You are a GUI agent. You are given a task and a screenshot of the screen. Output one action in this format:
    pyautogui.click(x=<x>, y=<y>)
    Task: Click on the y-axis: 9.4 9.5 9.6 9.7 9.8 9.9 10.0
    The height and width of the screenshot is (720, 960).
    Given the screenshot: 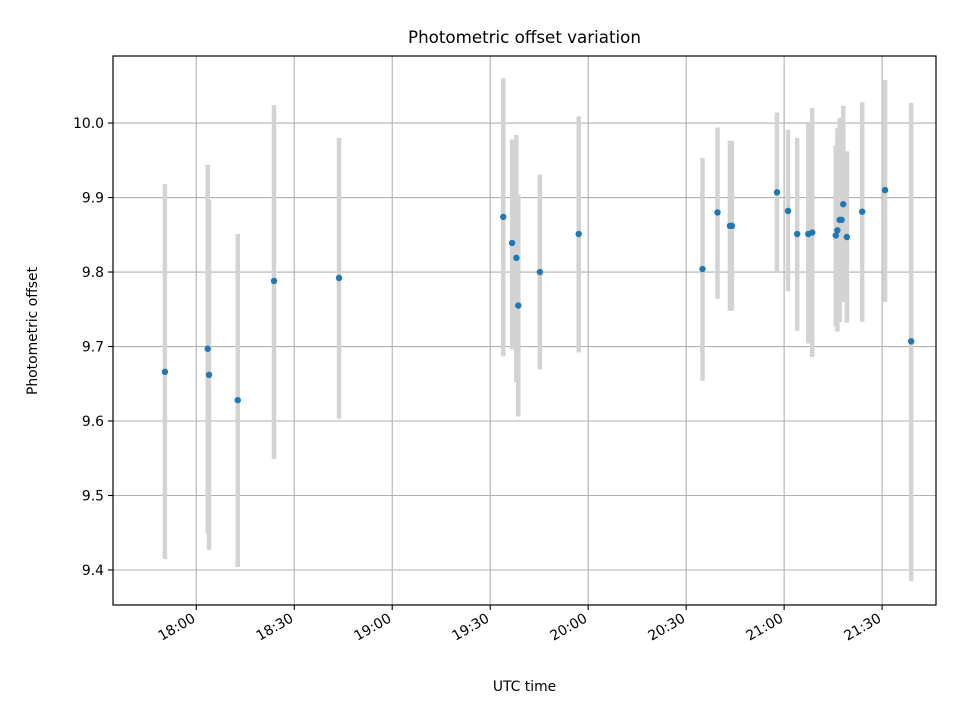 What is the action you would take?
    pyautogui.click(x=93, y=347)
    